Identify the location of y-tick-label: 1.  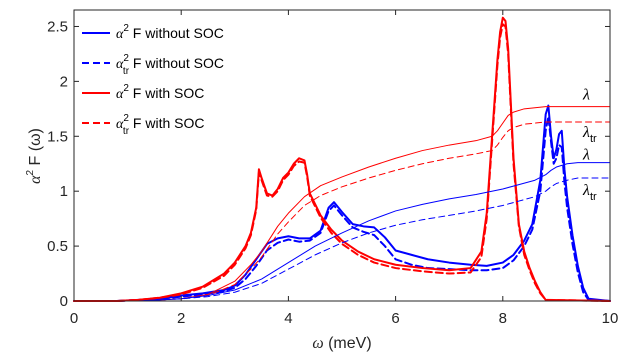
(64, 191).